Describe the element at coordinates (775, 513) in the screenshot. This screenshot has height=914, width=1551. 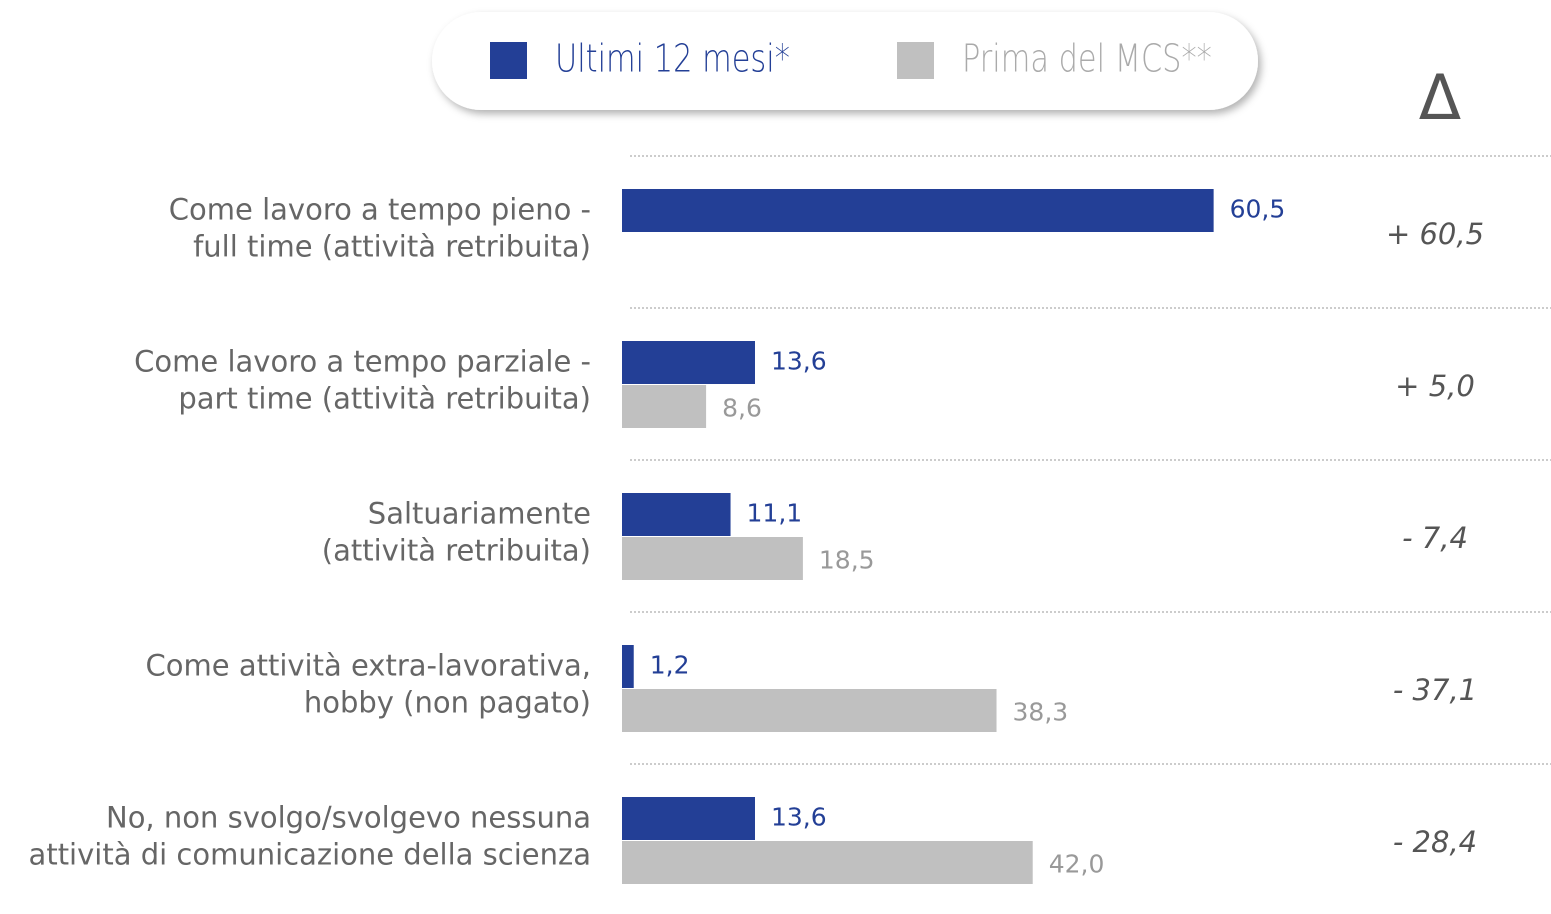
I see `value-label: 11,1` at that location.